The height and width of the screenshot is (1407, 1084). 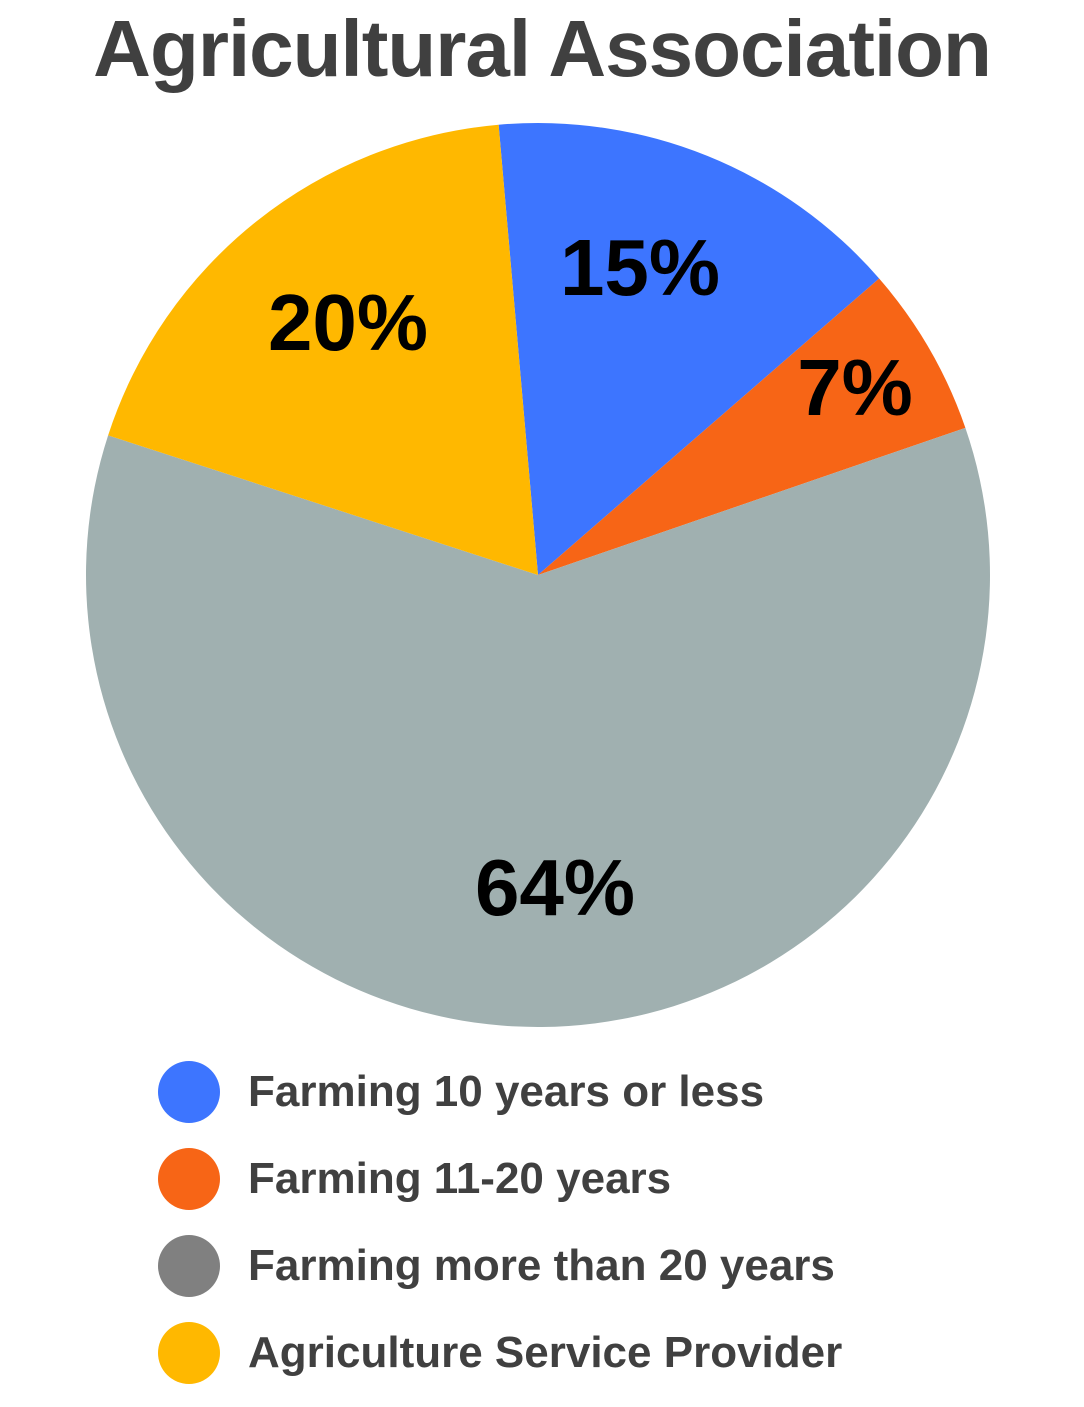 I want to click on legend-item: Agriculture Service Provider, so click(x=500, y=1352).